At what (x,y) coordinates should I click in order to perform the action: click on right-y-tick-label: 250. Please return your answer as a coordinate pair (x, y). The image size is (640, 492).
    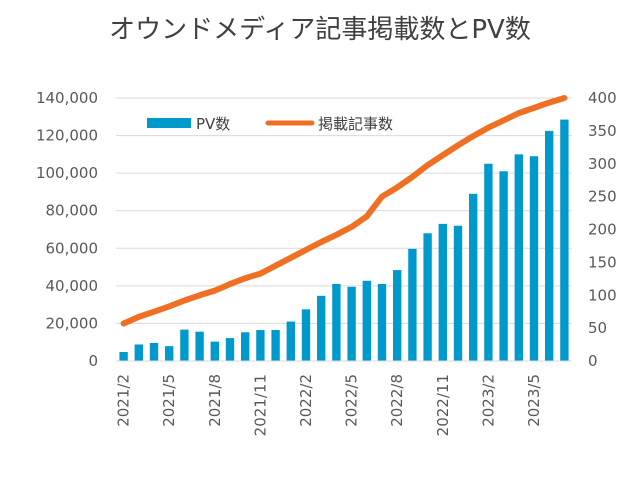
    Looking at the image, I should click on (602, 197).